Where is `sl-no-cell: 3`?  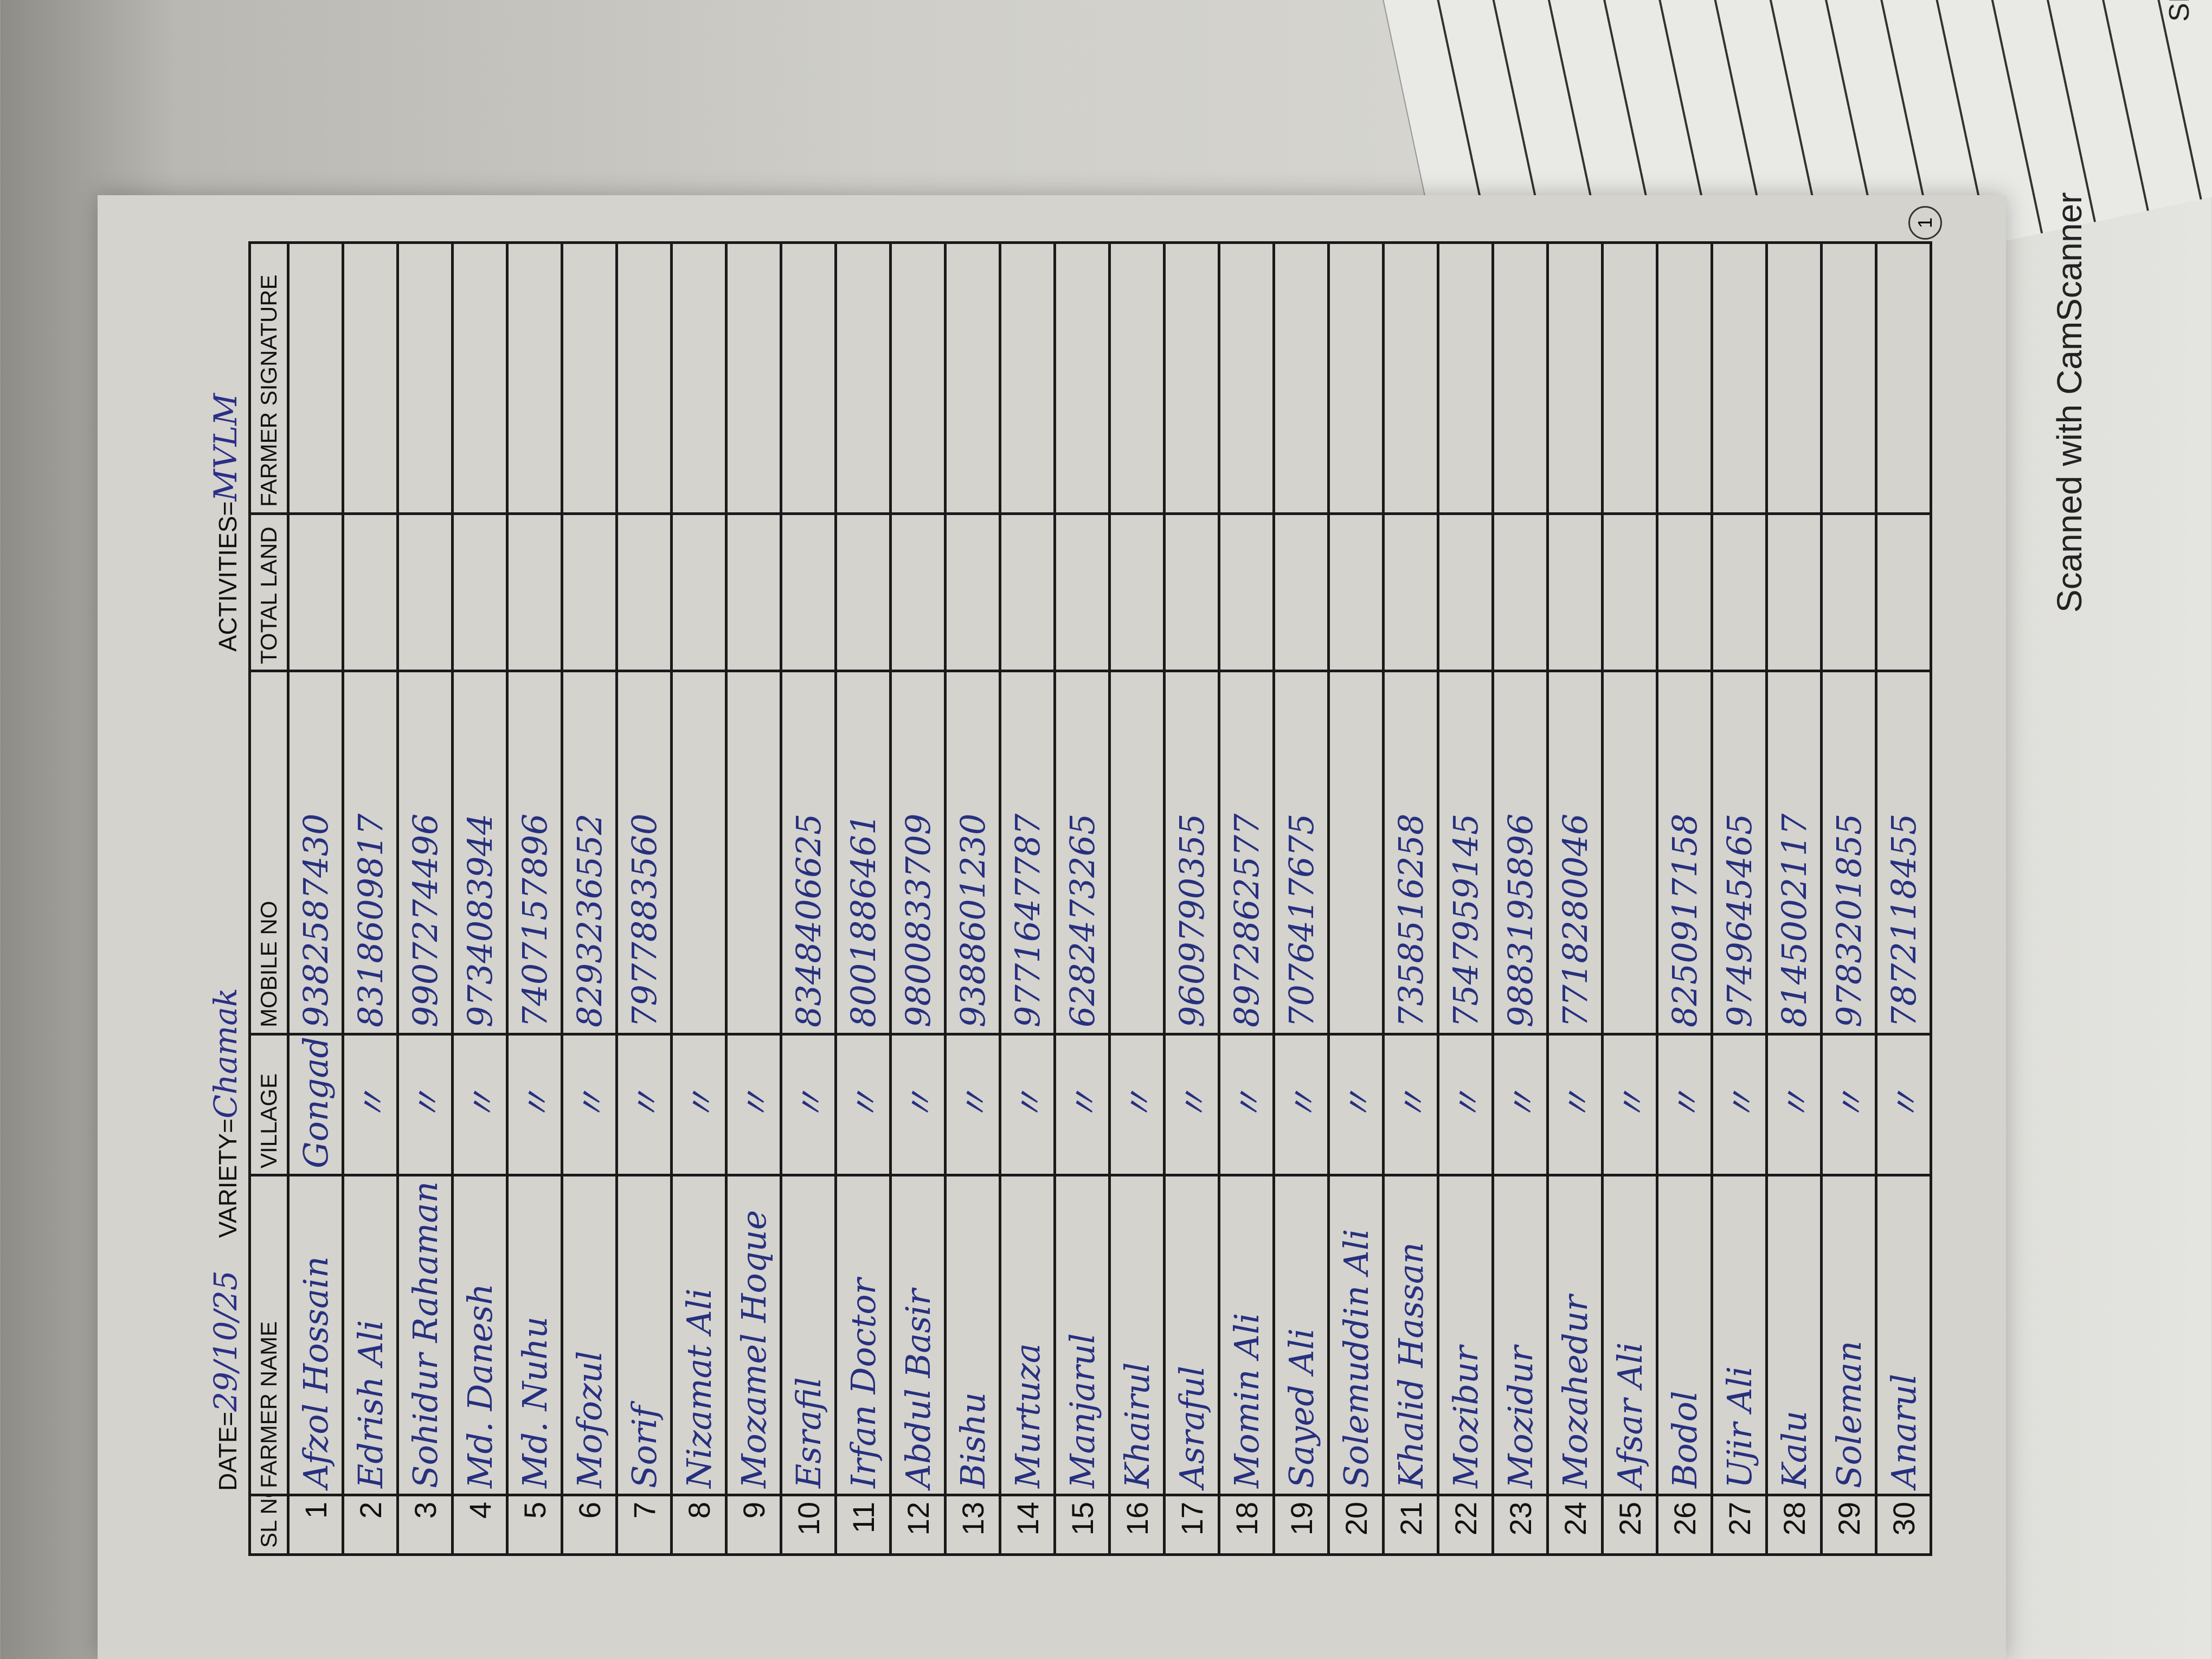
sl-no-cell: 3 is located at coordinates (425, 1525).